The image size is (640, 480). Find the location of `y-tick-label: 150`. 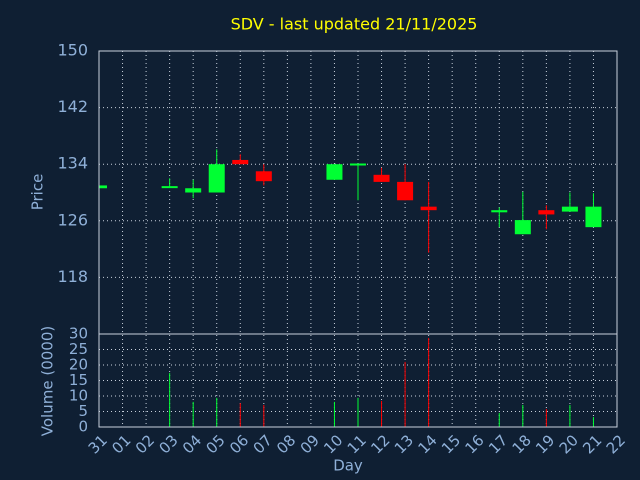

y-tick-label: 150 is located at coordinates (72, 50).